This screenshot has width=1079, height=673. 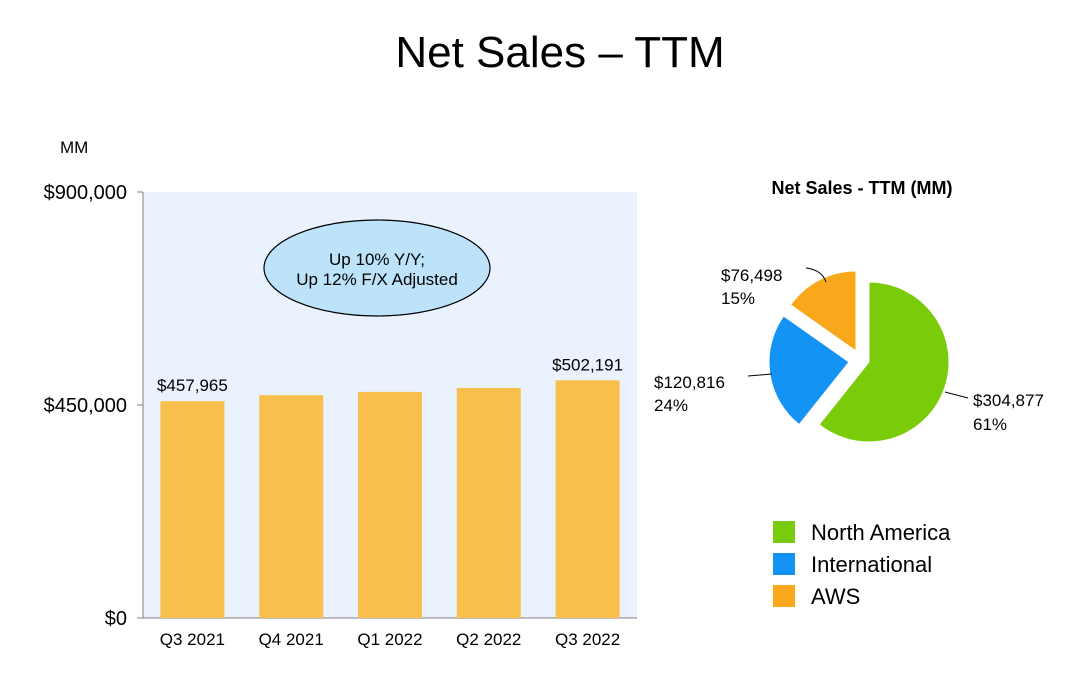 I want to click on y-ticks: $0 $450,000 $900,000, so click(x=93, y=406).